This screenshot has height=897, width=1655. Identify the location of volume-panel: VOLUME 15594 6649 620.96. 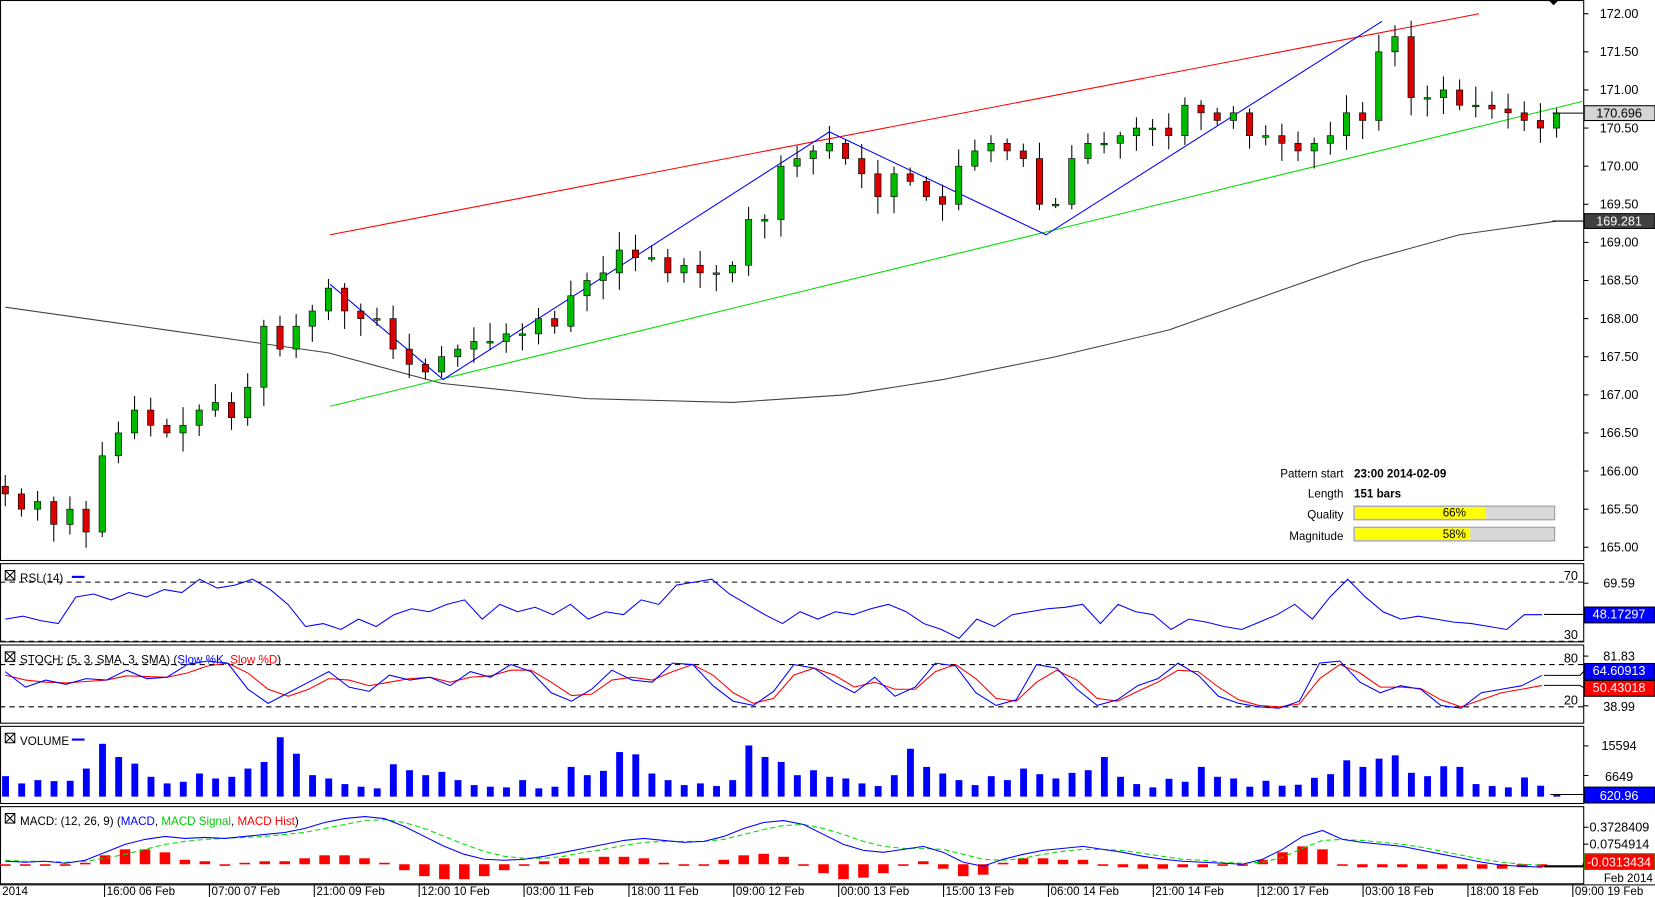
(827, 765).